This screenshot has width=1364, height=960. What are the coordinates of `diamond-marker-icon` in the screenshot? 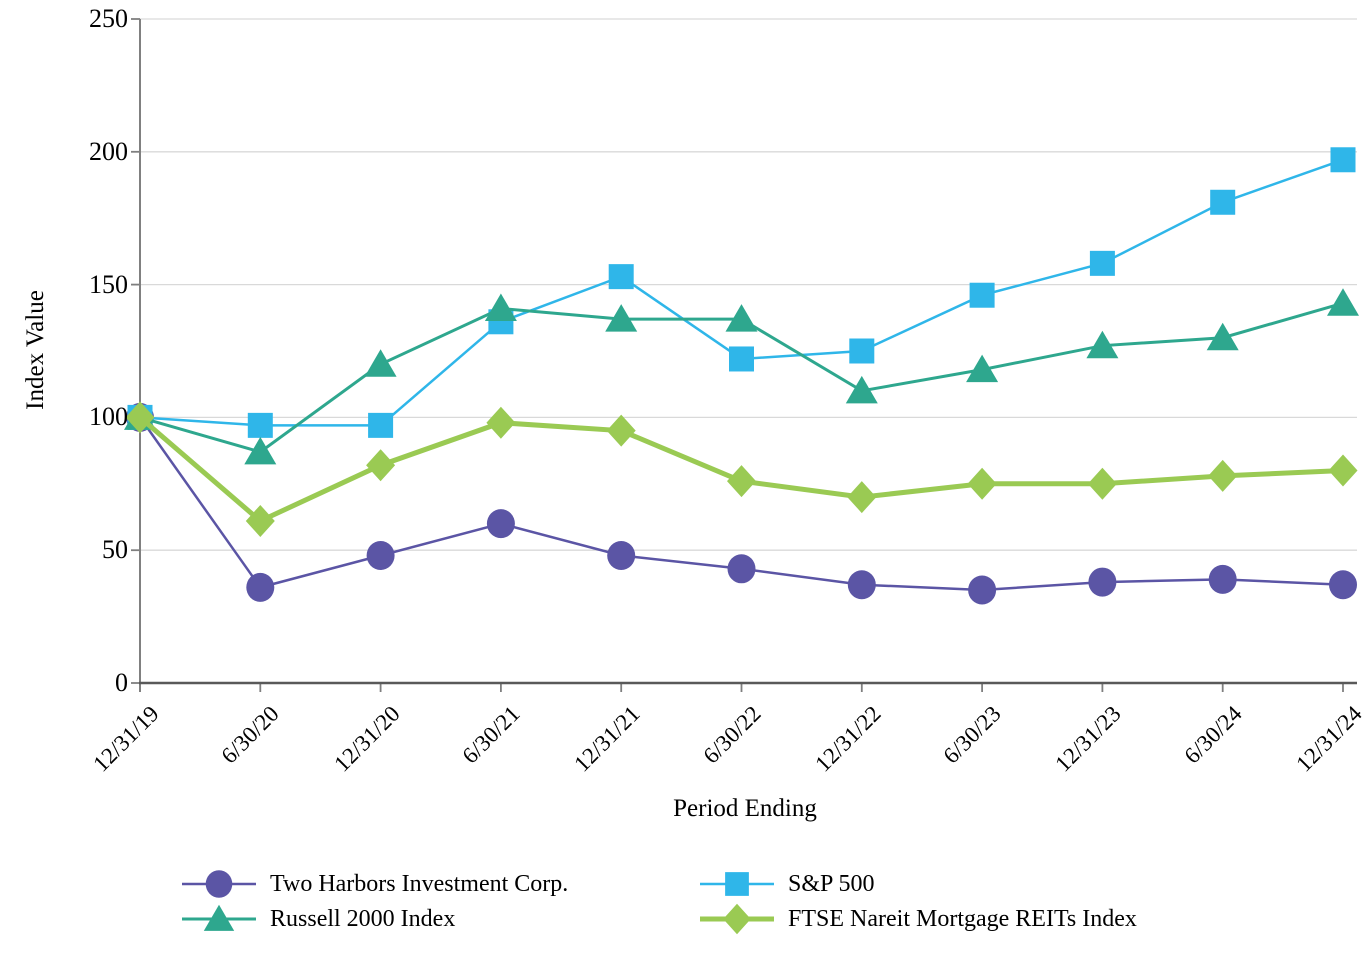 It's located at (737, 919).